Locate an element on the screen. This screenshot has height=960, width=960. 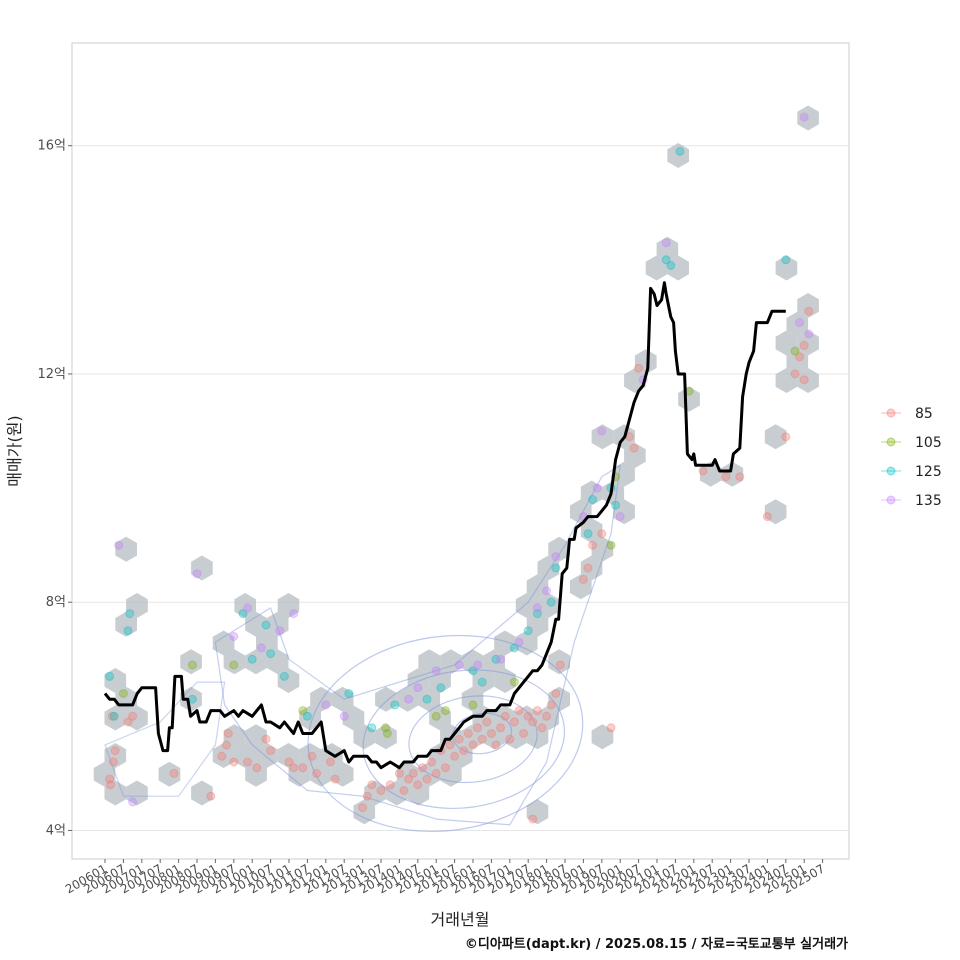
y-axis-ticks: 4억 8억 12억 16억 is located at coordinates (54, 488).